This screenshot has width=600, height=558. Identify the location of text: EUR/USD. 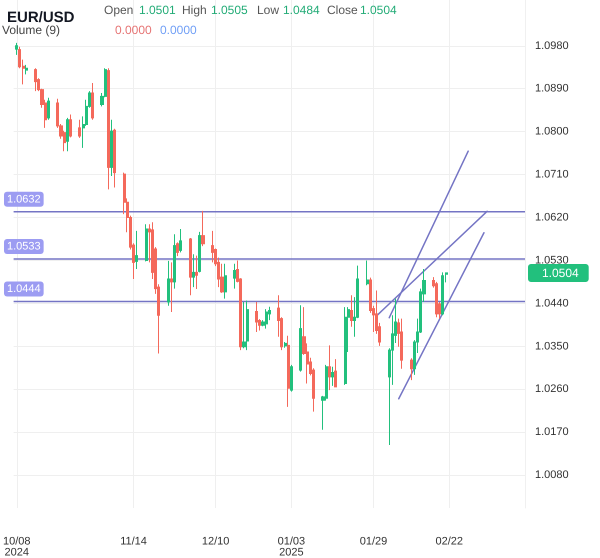
(41, 17).